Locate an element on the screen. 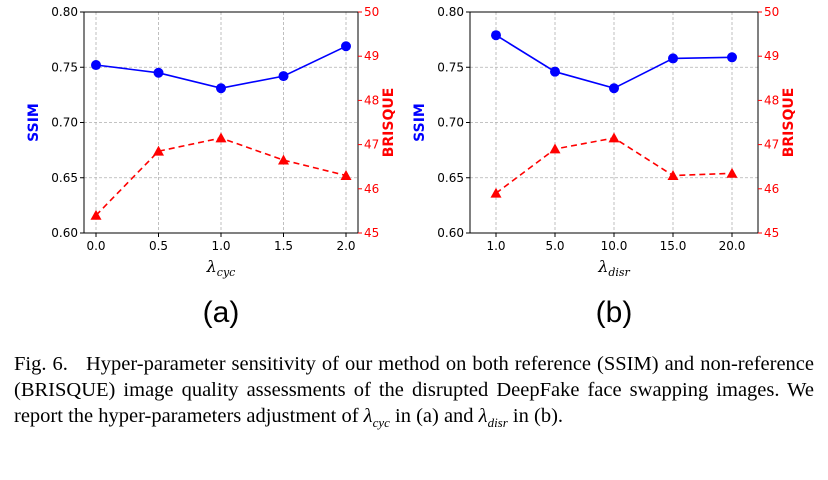  x-tick-label: 0.5 is located at coordinates (158, 246).